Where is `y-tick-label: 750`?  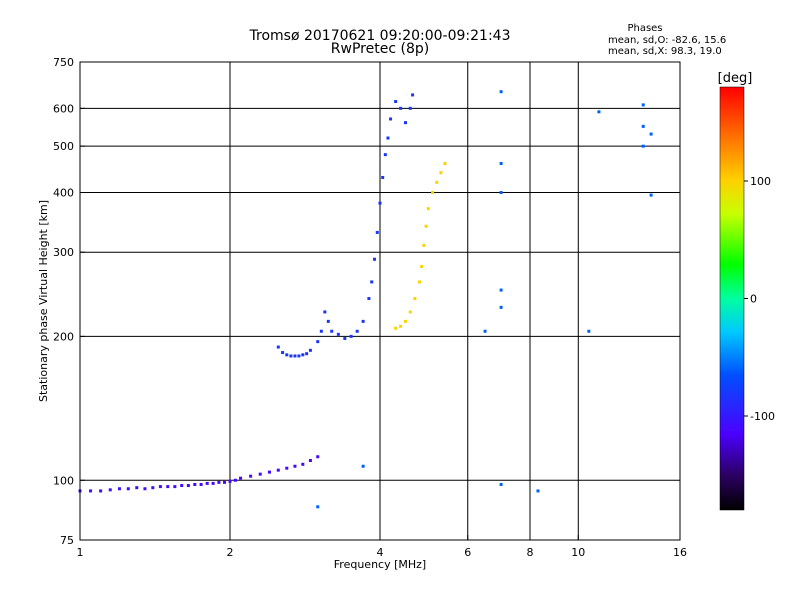 y-tick-label: 750 is located at coordinates (63, 62).